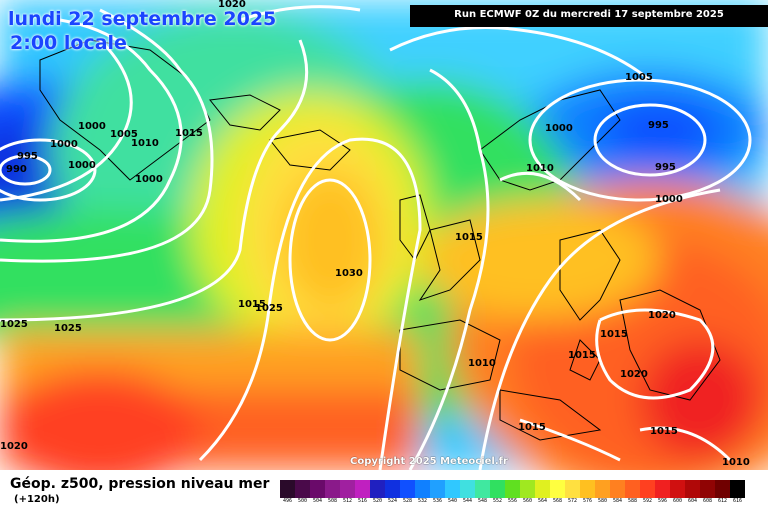 The width and height of the screenshot is (768, 512). Describe the element at coordinates (407, 501) in the screenshot. I see `scale-tick-label: 528` at that location.